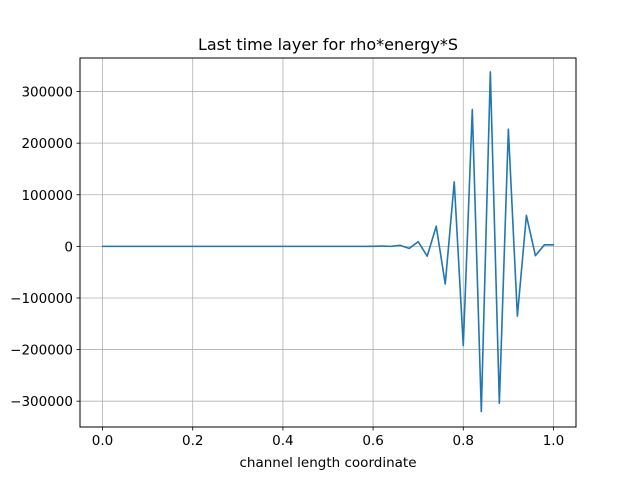 This screenshot has height=480, width=640. I want to click on x-tick-label: 0.2, so click(192, 441).